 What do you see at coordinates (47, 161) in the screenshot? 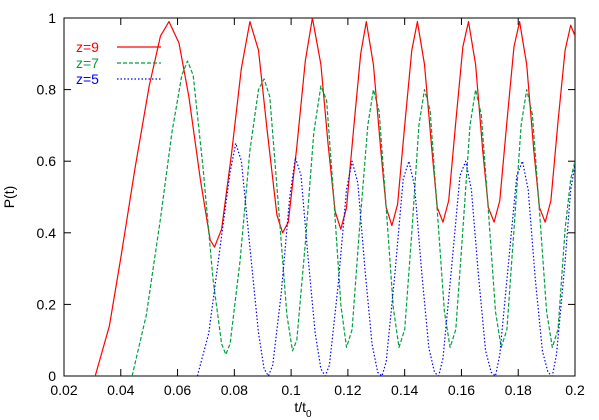
I see `y-tick-label: 0.6` at bounding box center [47, 161].